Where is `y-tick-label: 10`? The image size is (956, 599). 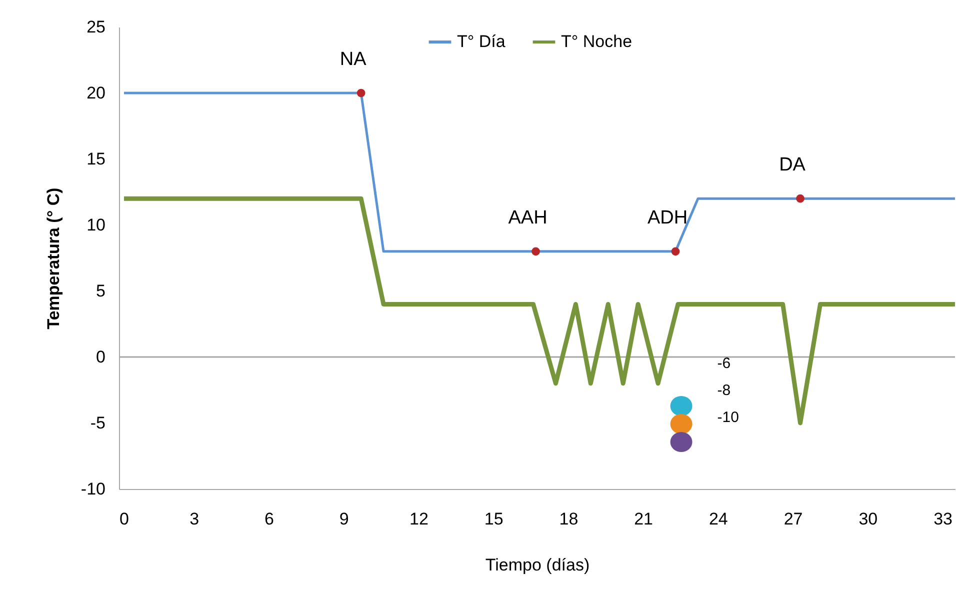 y-tick-label: 10 is located at coordinates (96, 225).